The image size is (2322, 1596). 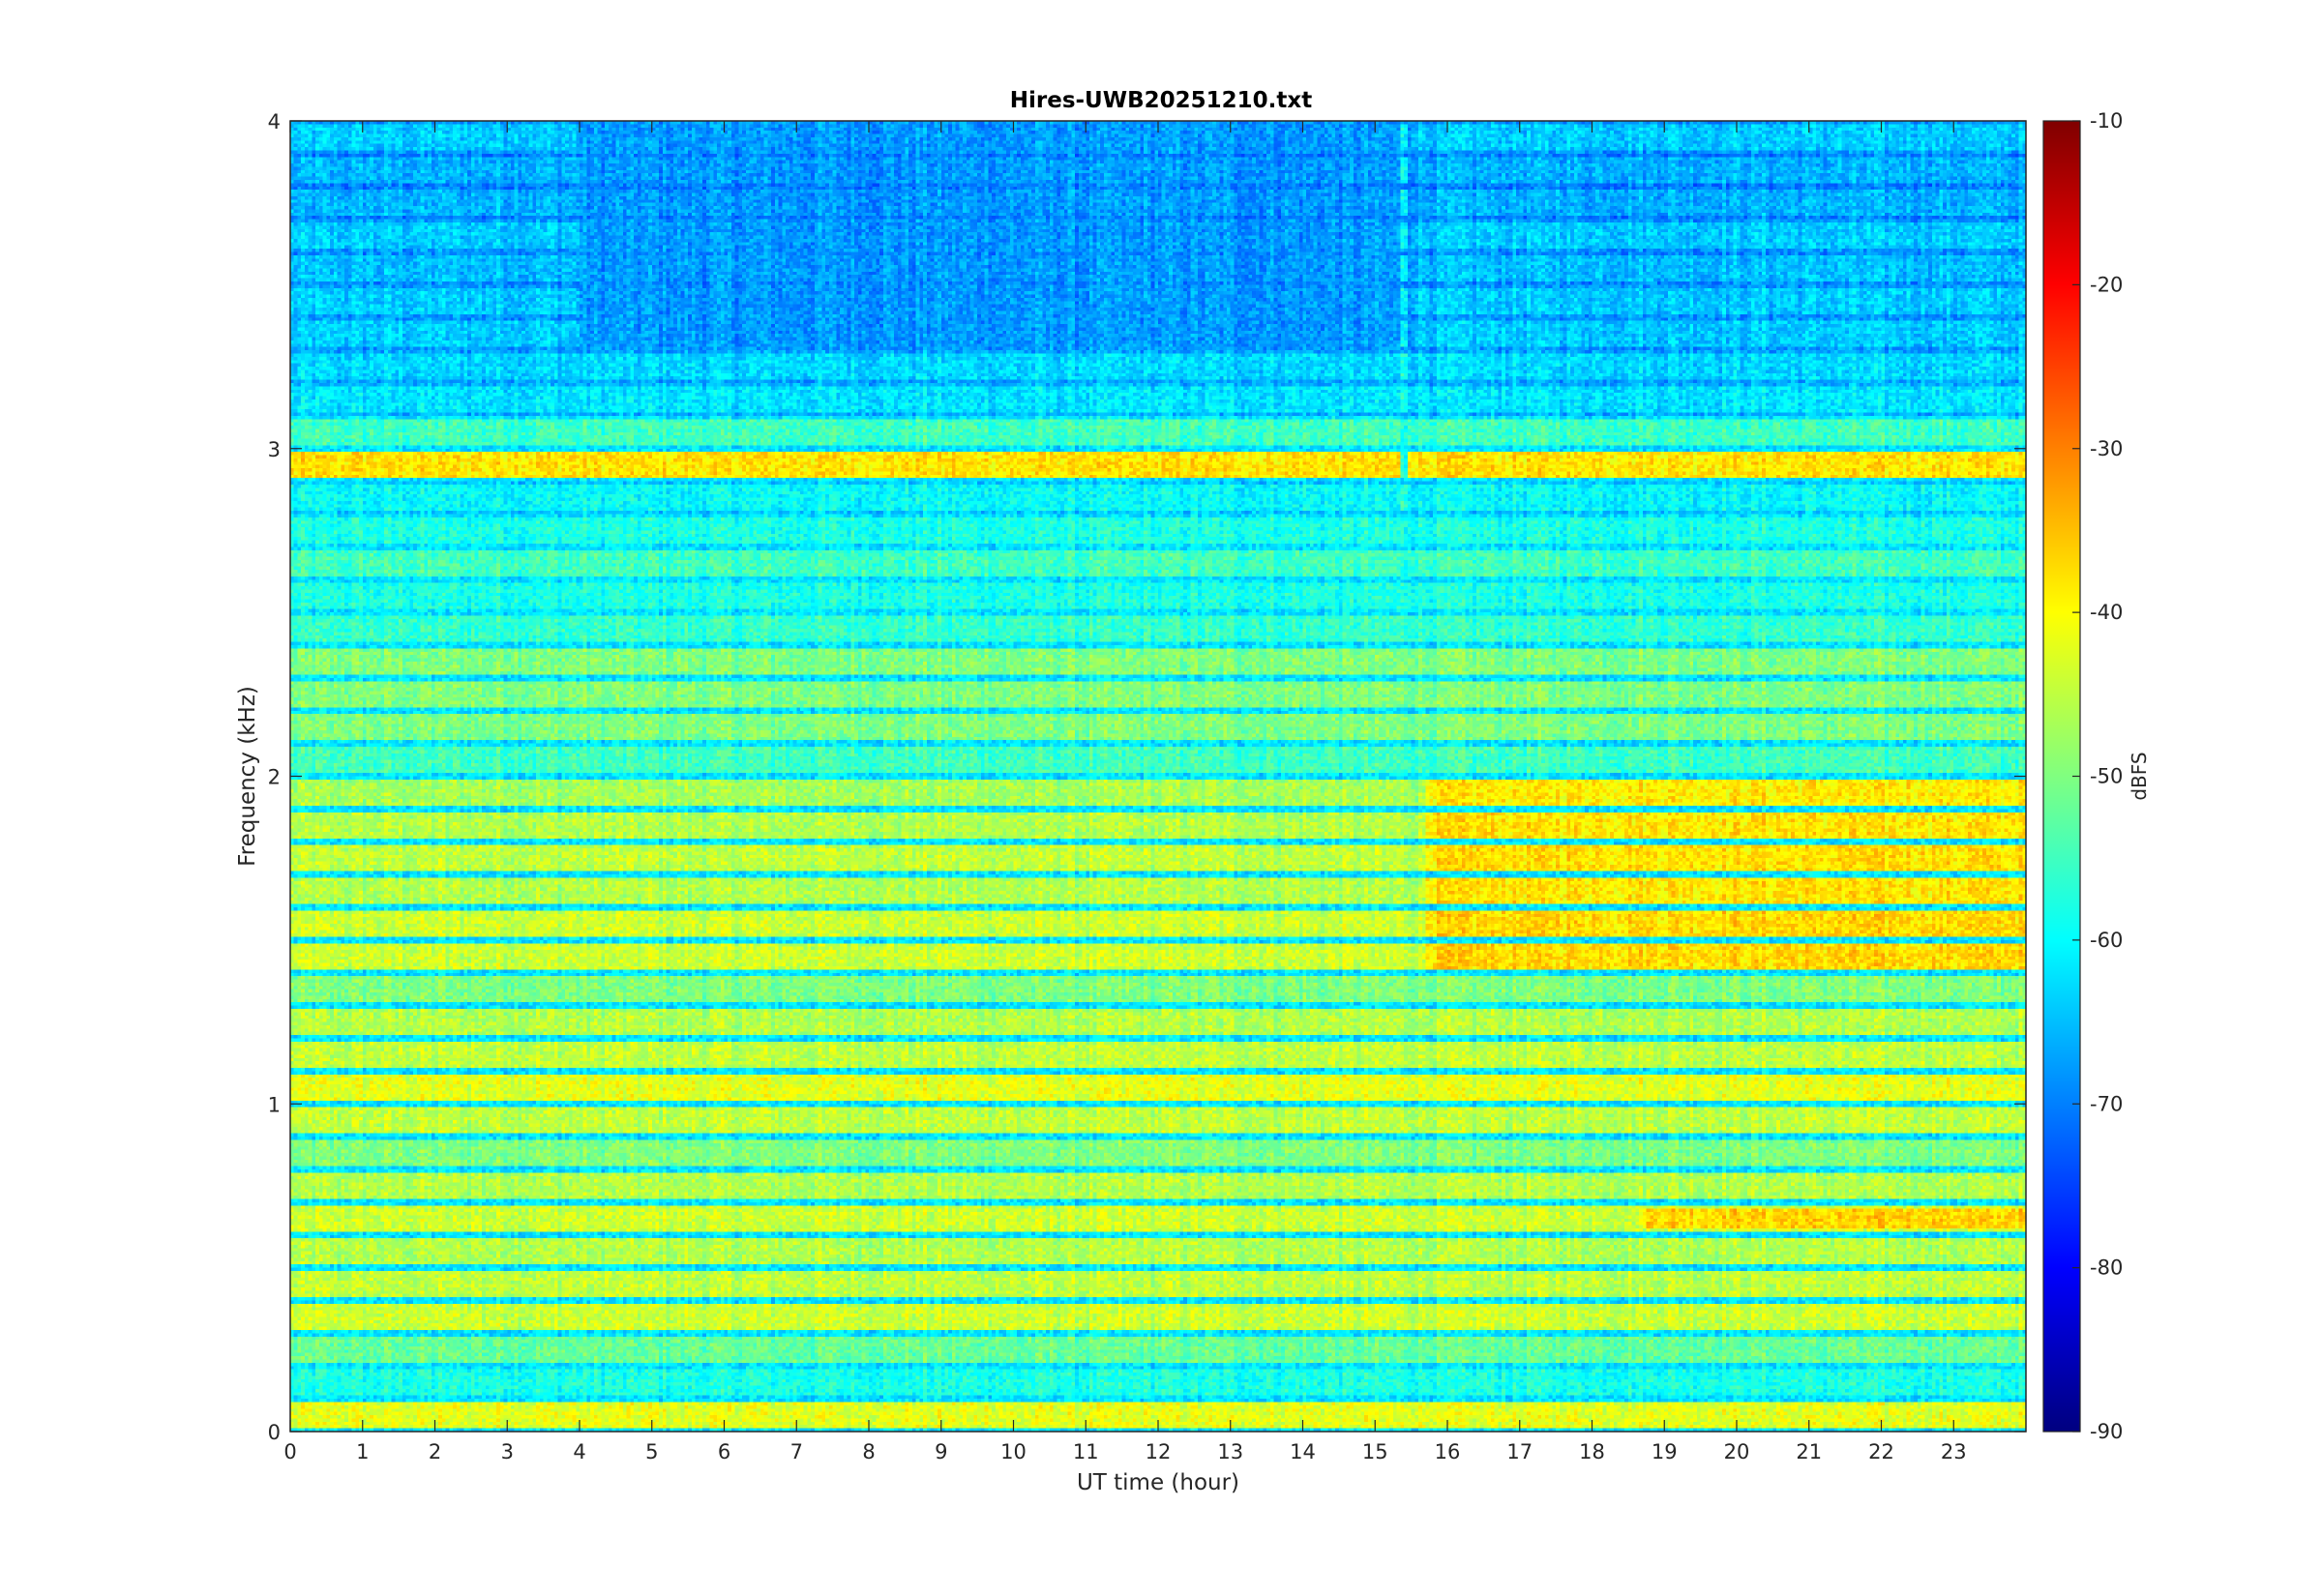 I want to click on colorbar-ticks: -90 -80 -70 -60 -50 -40 -30 -20 -10, so click(x=2097, y=776).